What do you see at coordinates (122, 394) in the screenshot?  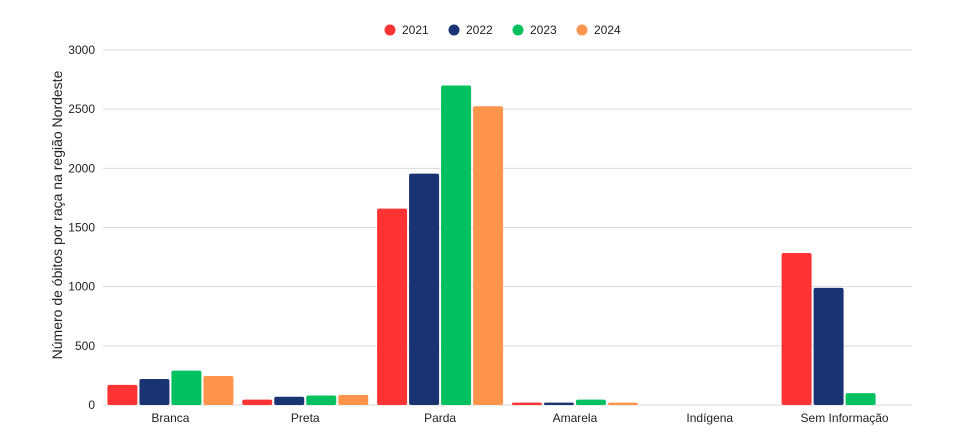 I see `bar-2021-branca` at bounding box center [122, 394].